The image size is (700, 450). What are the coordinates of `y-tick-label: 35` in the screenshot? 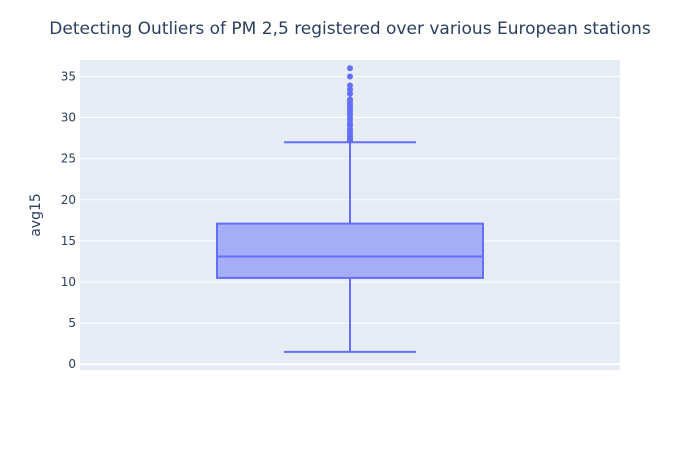 It's located at (68, 76).